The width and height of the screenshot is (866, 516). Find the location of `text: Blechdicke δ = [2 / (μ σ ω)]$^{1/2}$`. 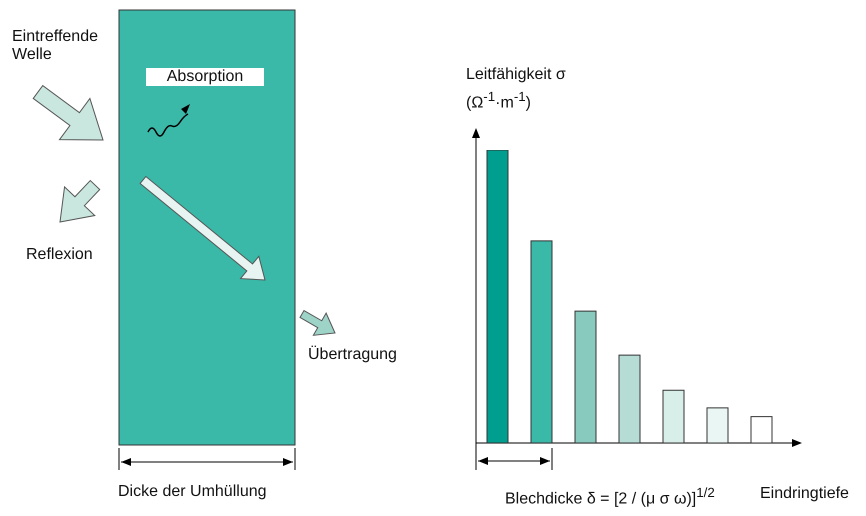

text: Blechdicke δ = [2 / (μ σ ω)]$^{1/2}$ is located at coordinates (610, 496).